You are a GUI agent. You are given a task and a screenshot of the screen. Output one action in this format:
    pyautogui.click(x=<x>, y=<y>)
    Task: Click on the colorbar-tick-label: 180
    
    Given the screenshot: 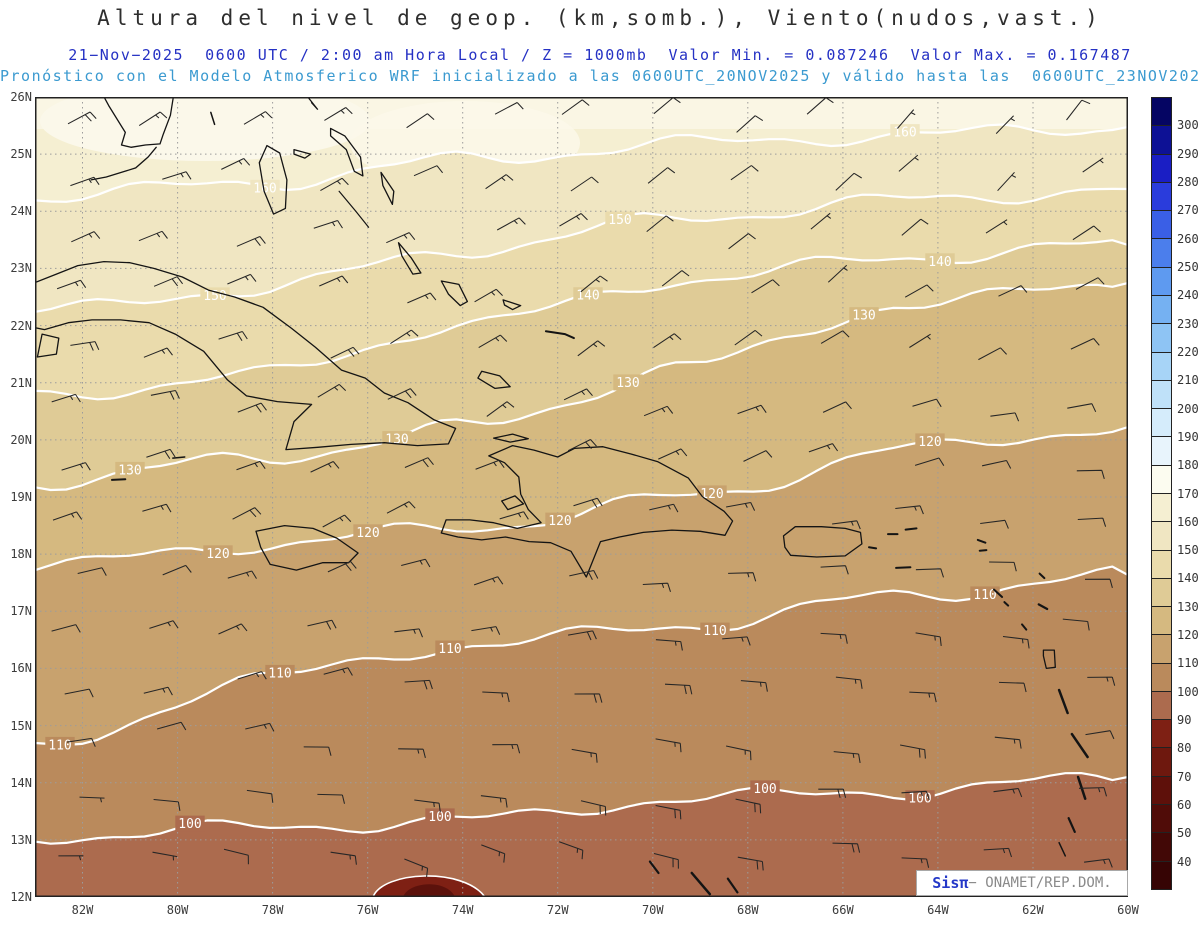 What is the action you would take?
    pyautogui.click(x=1188, y=465)
    